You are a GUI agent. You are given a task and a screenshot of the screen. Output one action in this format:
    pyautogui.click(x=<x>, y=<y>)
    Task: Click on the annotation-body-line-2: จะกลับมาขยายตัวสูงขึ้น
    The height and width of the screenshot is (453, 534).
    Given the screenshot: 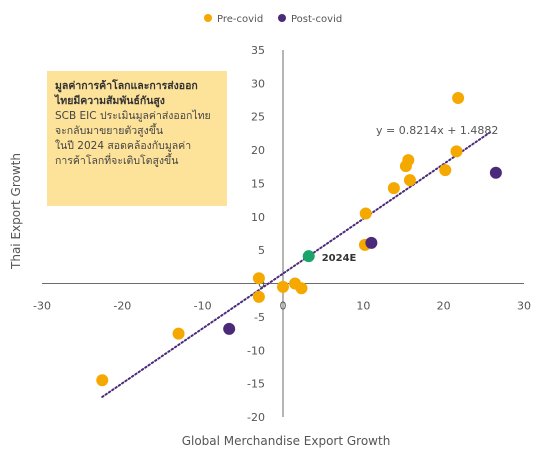 What is the action you would take?
    pyautogui.click(x=109, y=131)
    